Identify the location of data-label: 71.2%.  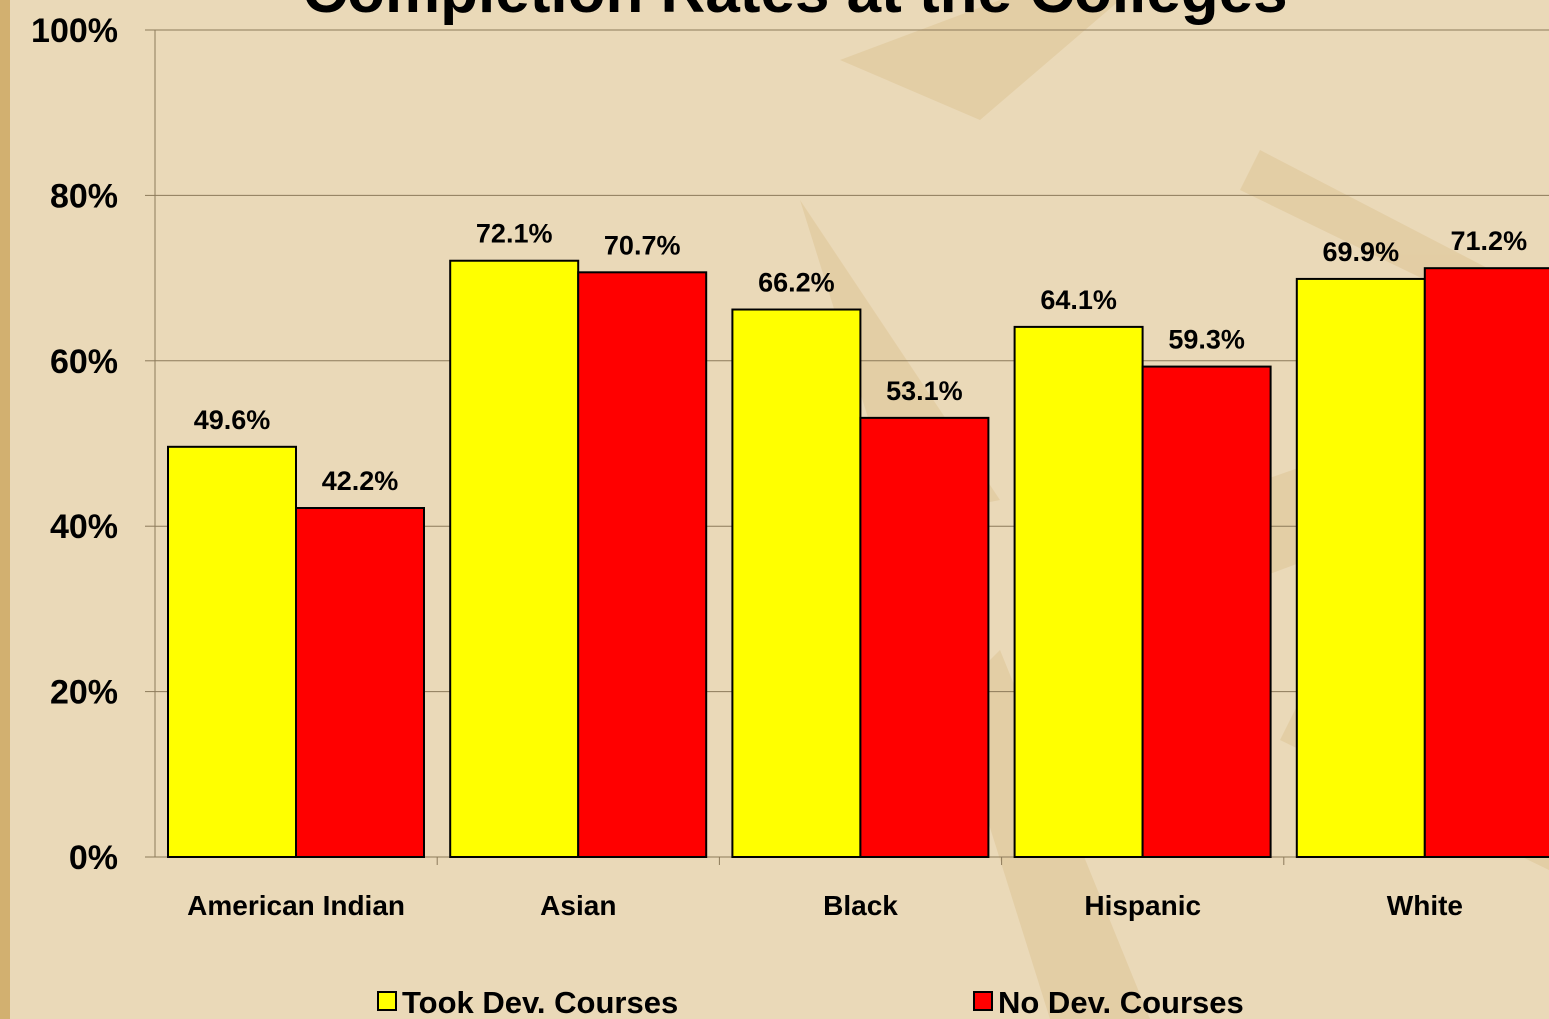
(1489, 241).